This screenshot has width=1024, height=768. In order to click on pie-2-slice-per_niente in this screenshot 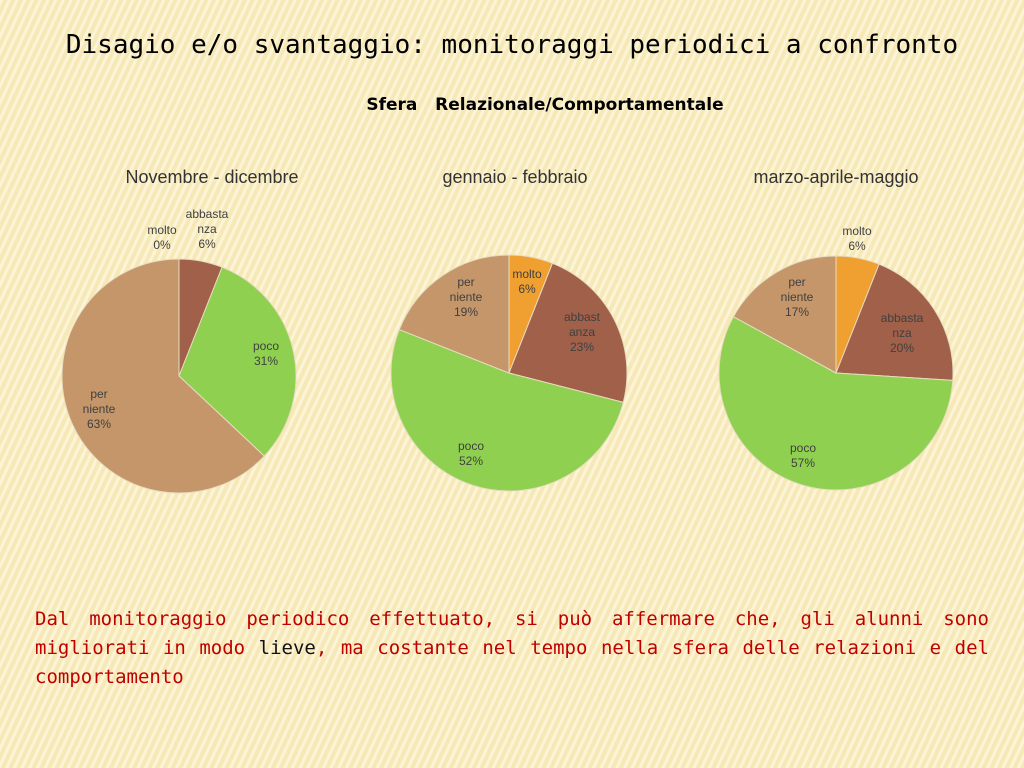, I will do `click(454, 314)`.